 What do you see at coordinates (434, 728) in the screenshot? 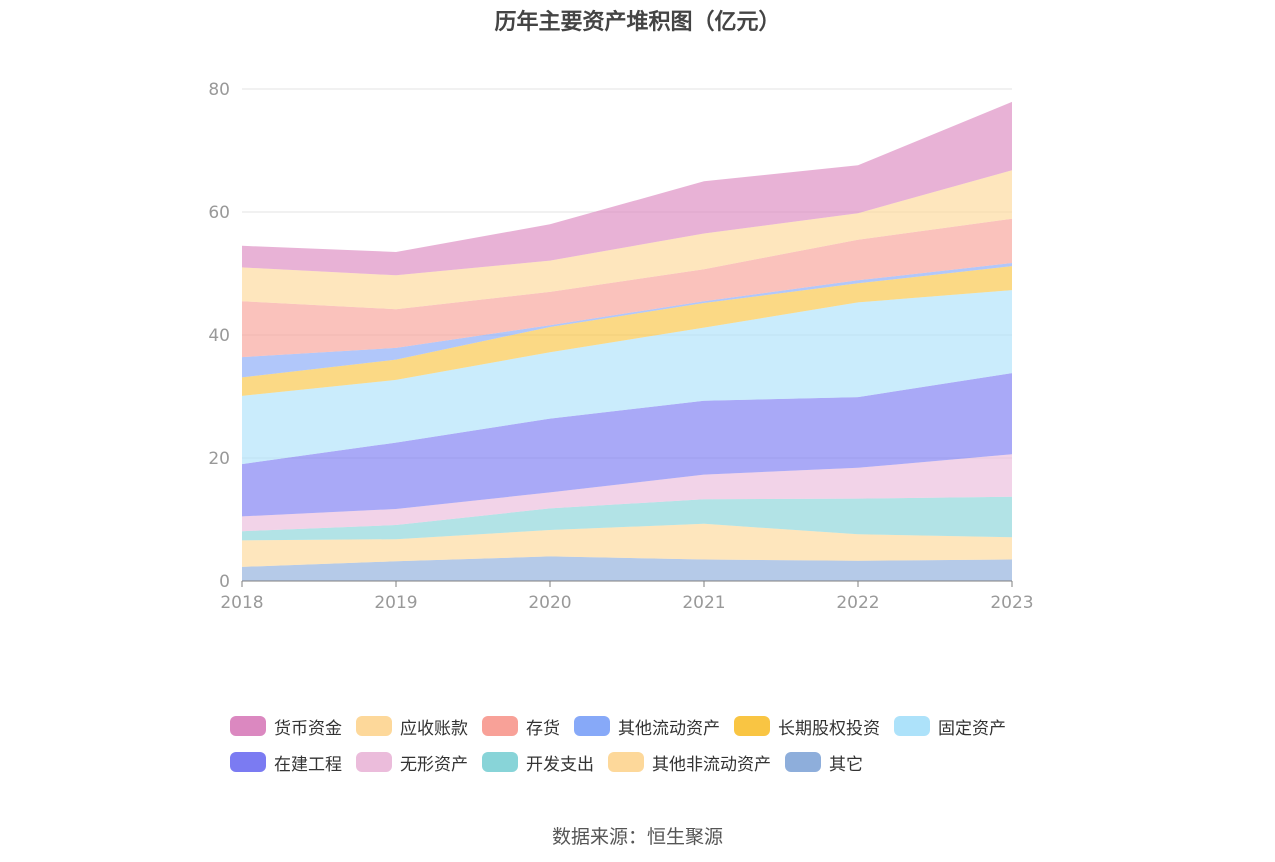
I see `legend-label: 应收账款` at bounding box center [434, 728].